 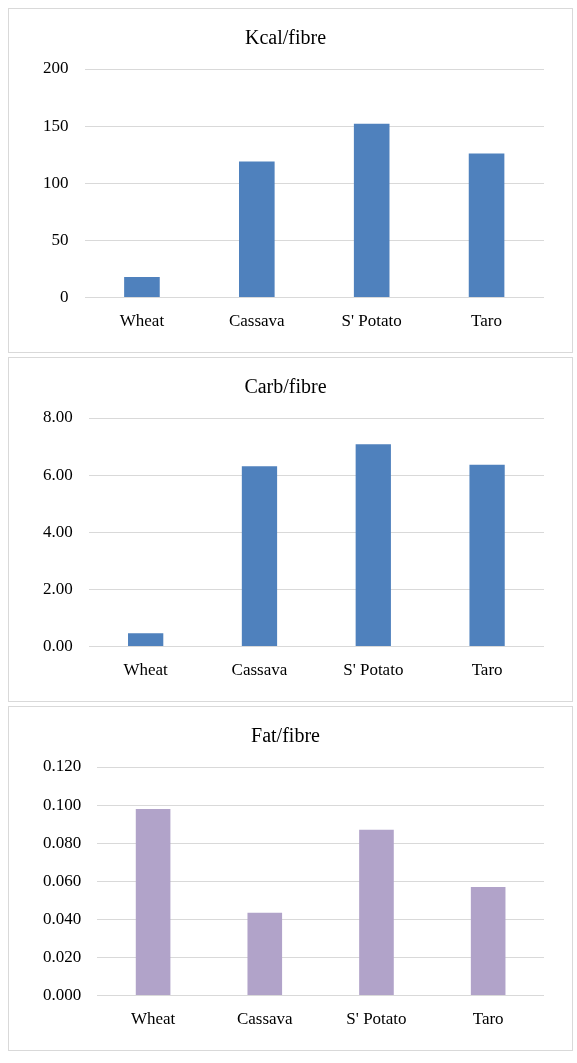 What do you see at coordinates (62, 956) in the screenshot?
I see `y-tick-label: 0.020` at bounding box center [62, 956].